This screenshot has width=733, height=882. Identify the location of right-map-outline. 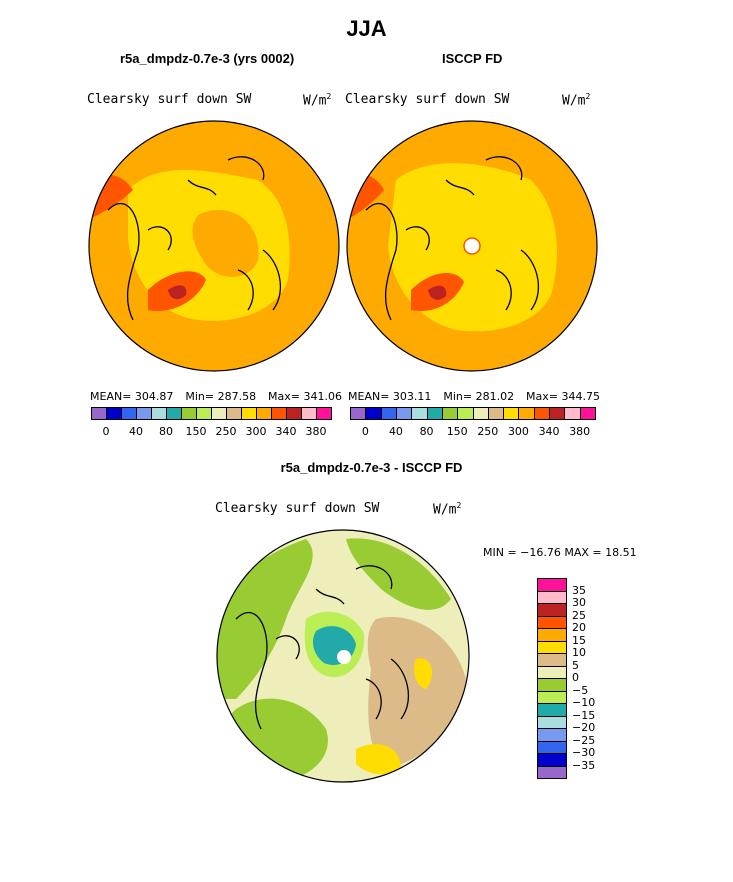
(472, 246).